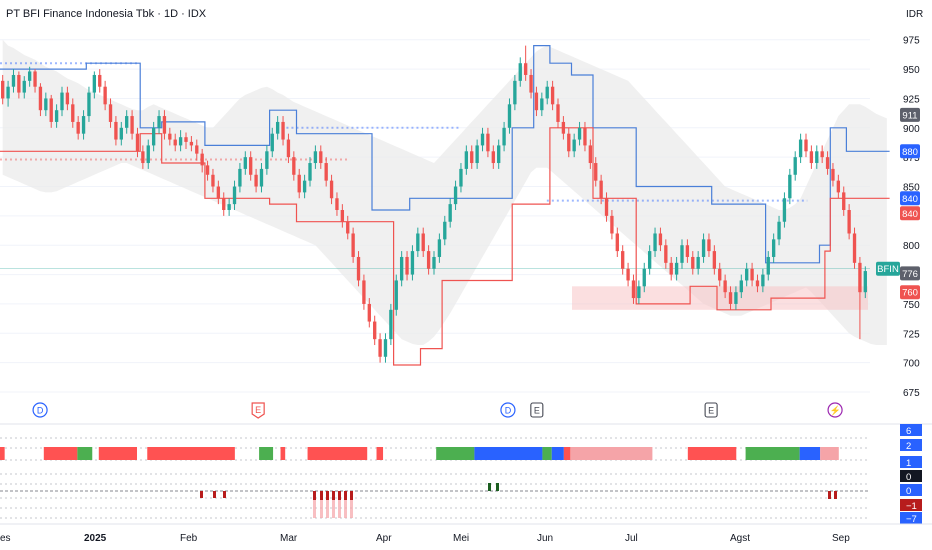 Image resolution: width=932 pixels, height=550 pixels. I want to click on x-tick-label: Apr, so click(384, 538).